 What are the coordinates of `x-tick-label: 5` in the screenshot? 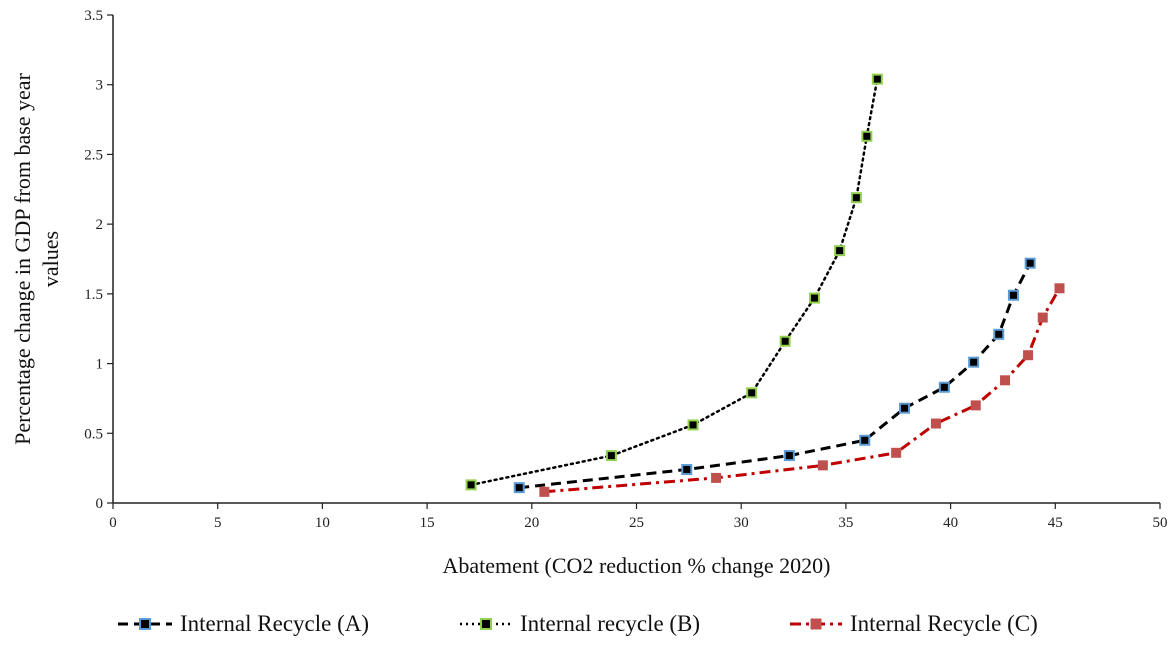 It's located at (218, 523).